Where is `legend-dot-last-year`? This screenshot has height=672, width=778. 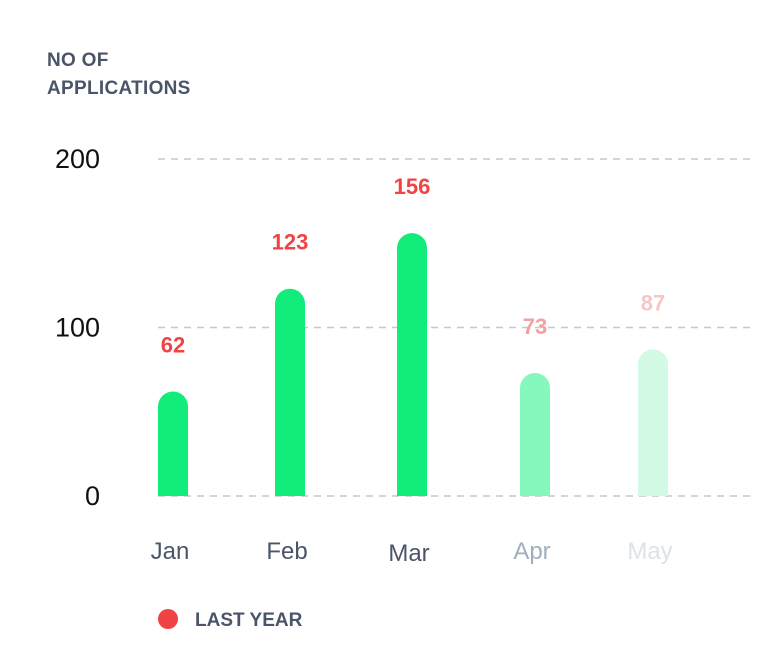 legend-dot-last-year is located at coordinates (168, 619).